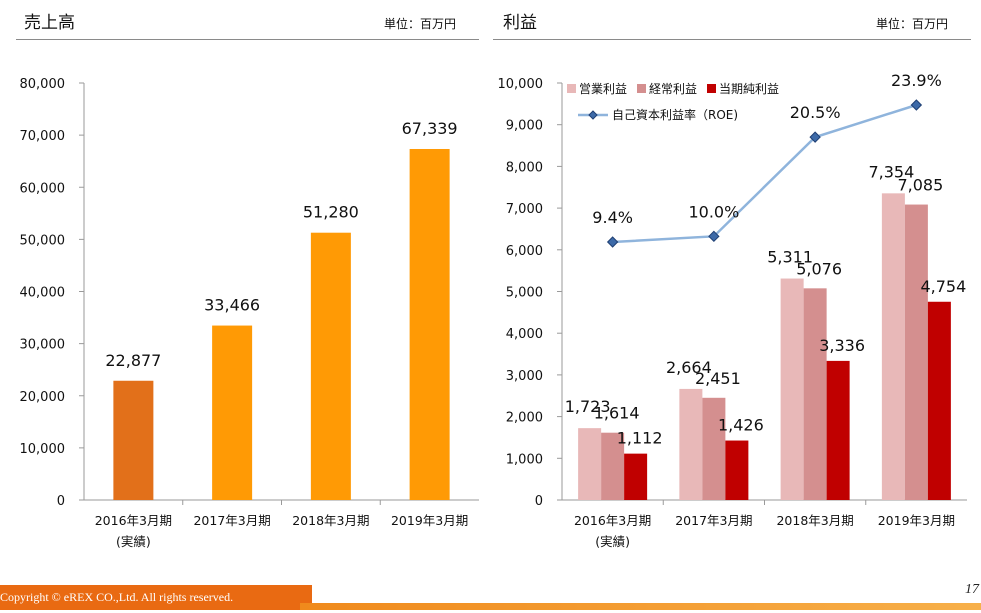 The height and width of the screenshot is (613, 981). What do you see at coordinates (133, 541) in the screenshot?
I see `sales-category-sublabel: (実績)` at bounding box center [133, 541].